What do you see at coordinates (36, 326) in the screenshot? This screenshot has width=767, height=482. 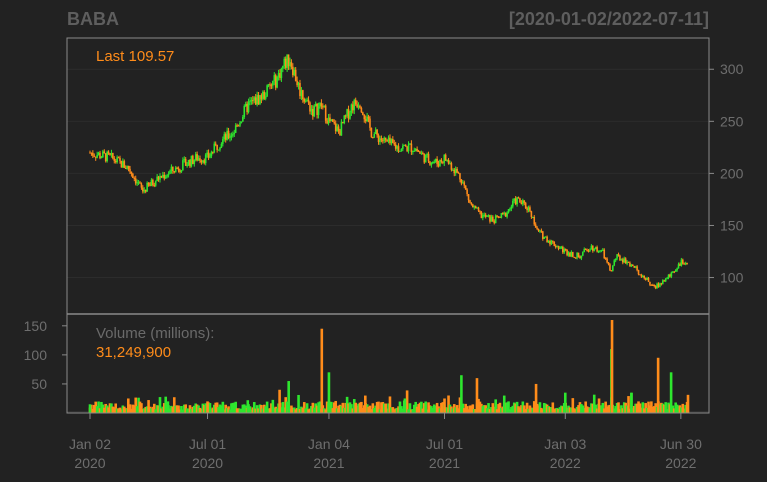 I see `volume-tick-label: 150` at bounding box center [36, 326].